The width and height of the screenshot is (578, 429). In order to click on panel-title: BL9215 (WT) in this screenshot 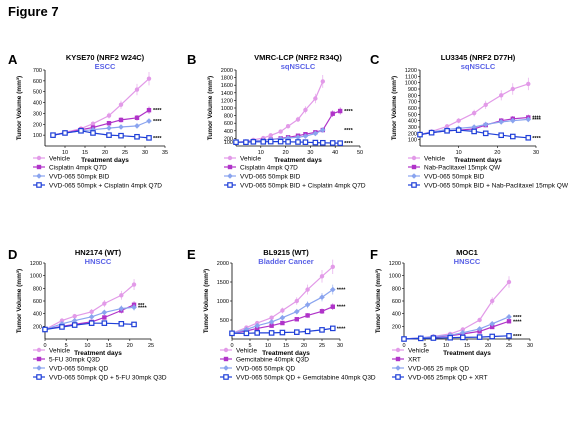, I will do `click(286, 252)`.